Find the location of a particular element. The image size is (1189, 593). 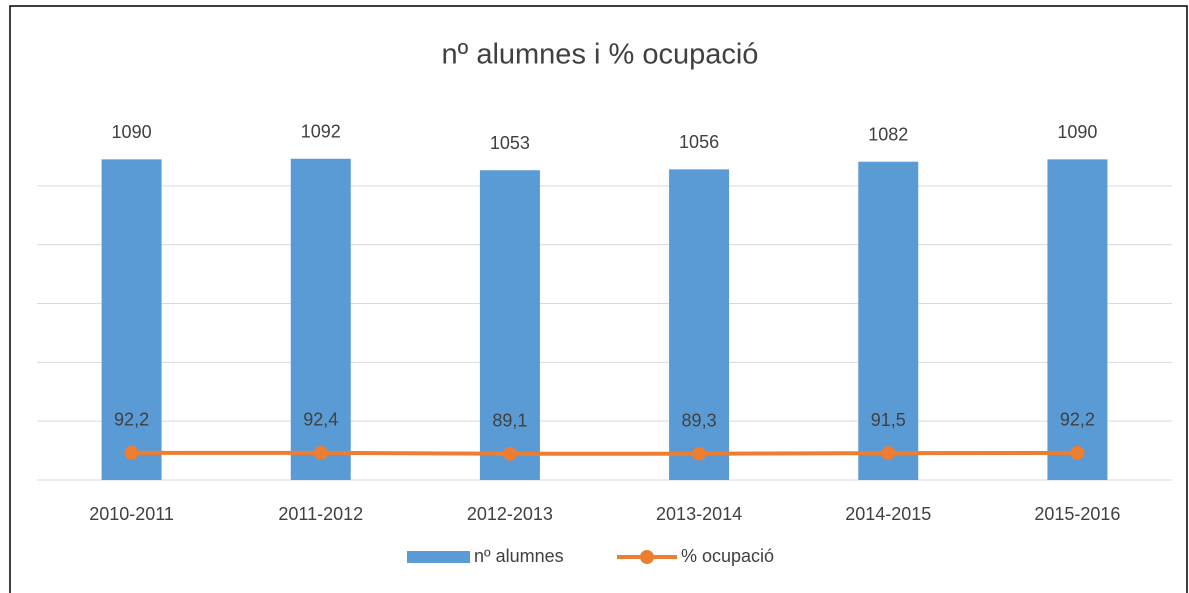

line-label: 91,5 is located at coordinates (888, 420).